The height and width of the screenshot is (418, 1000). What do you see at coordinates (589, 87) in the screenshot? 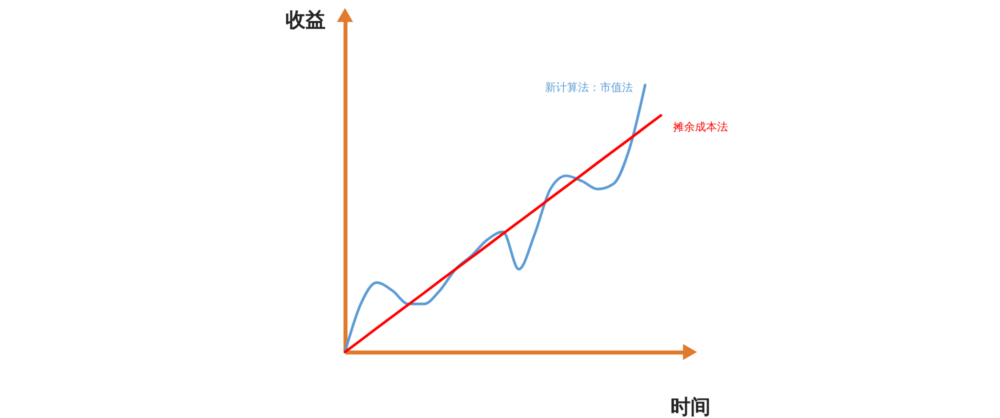
I see `series-label: 新计算法：市值法` at bounding box center [589, 87].